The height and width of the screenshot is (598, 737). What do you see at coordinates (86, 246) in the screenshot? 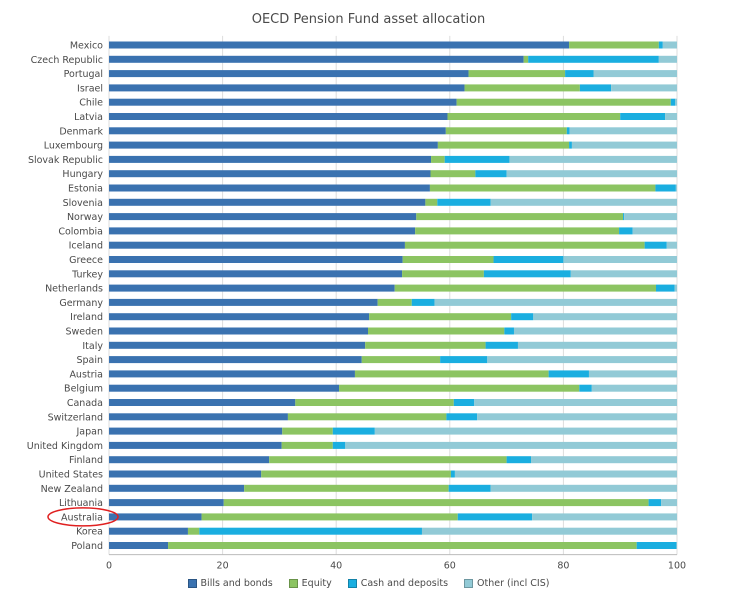
I see `y-tick-label: Iceland` at bounding box center [86, 246].